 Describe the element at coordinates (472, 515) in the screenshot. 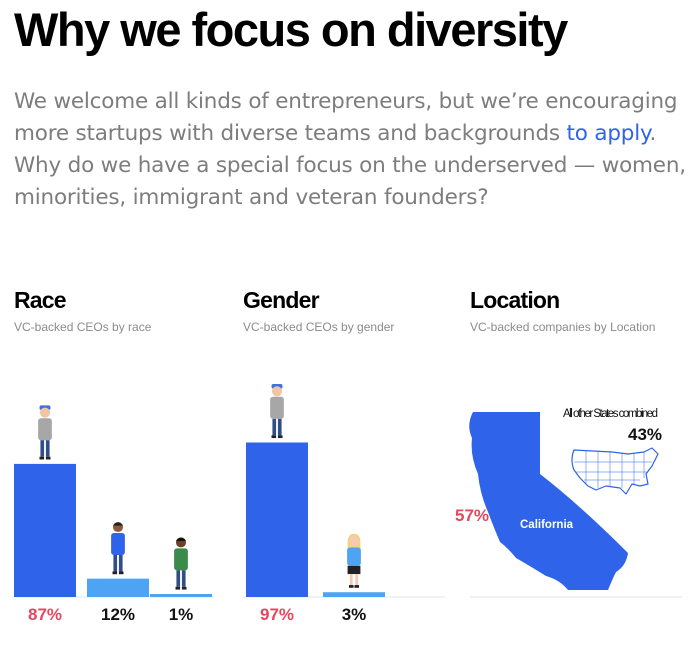

I see `california-pct-label: 57%` at that location.